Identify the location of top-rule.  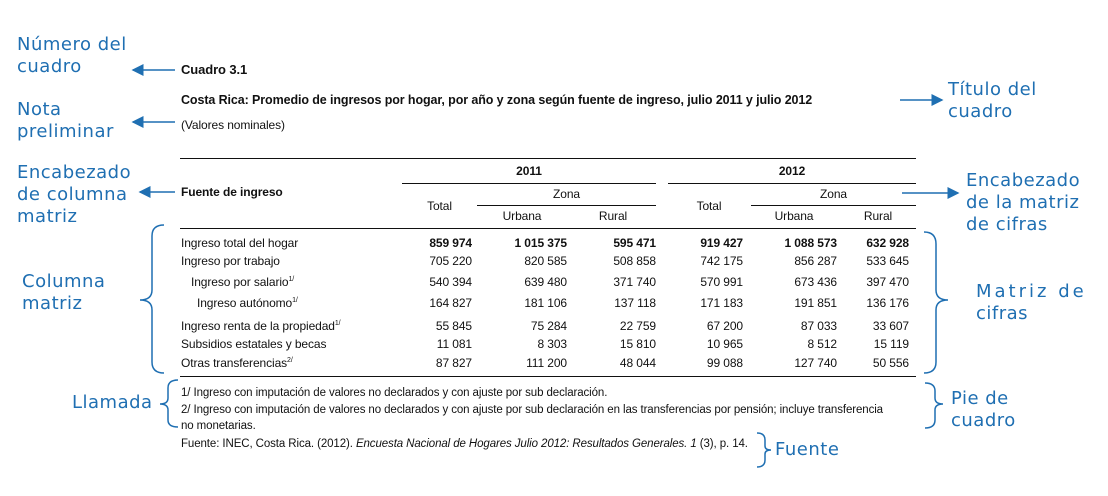
(548, 158).